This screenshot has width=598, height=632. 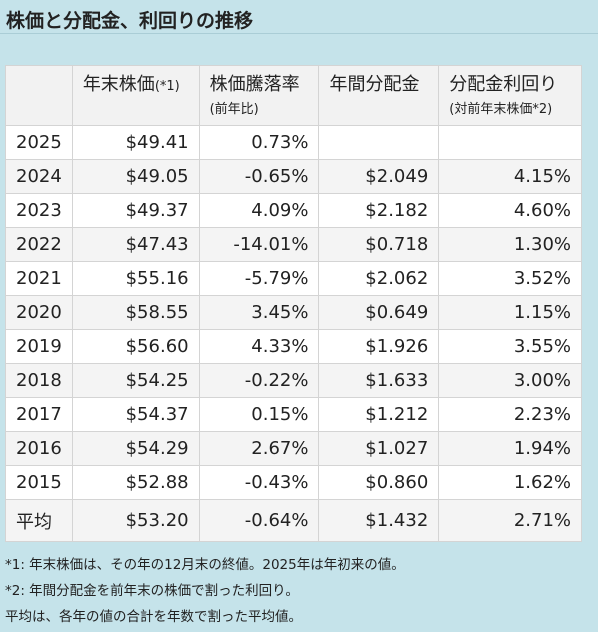 I want to click on cell-dividend: $2.062, so click(x=379, y=278).